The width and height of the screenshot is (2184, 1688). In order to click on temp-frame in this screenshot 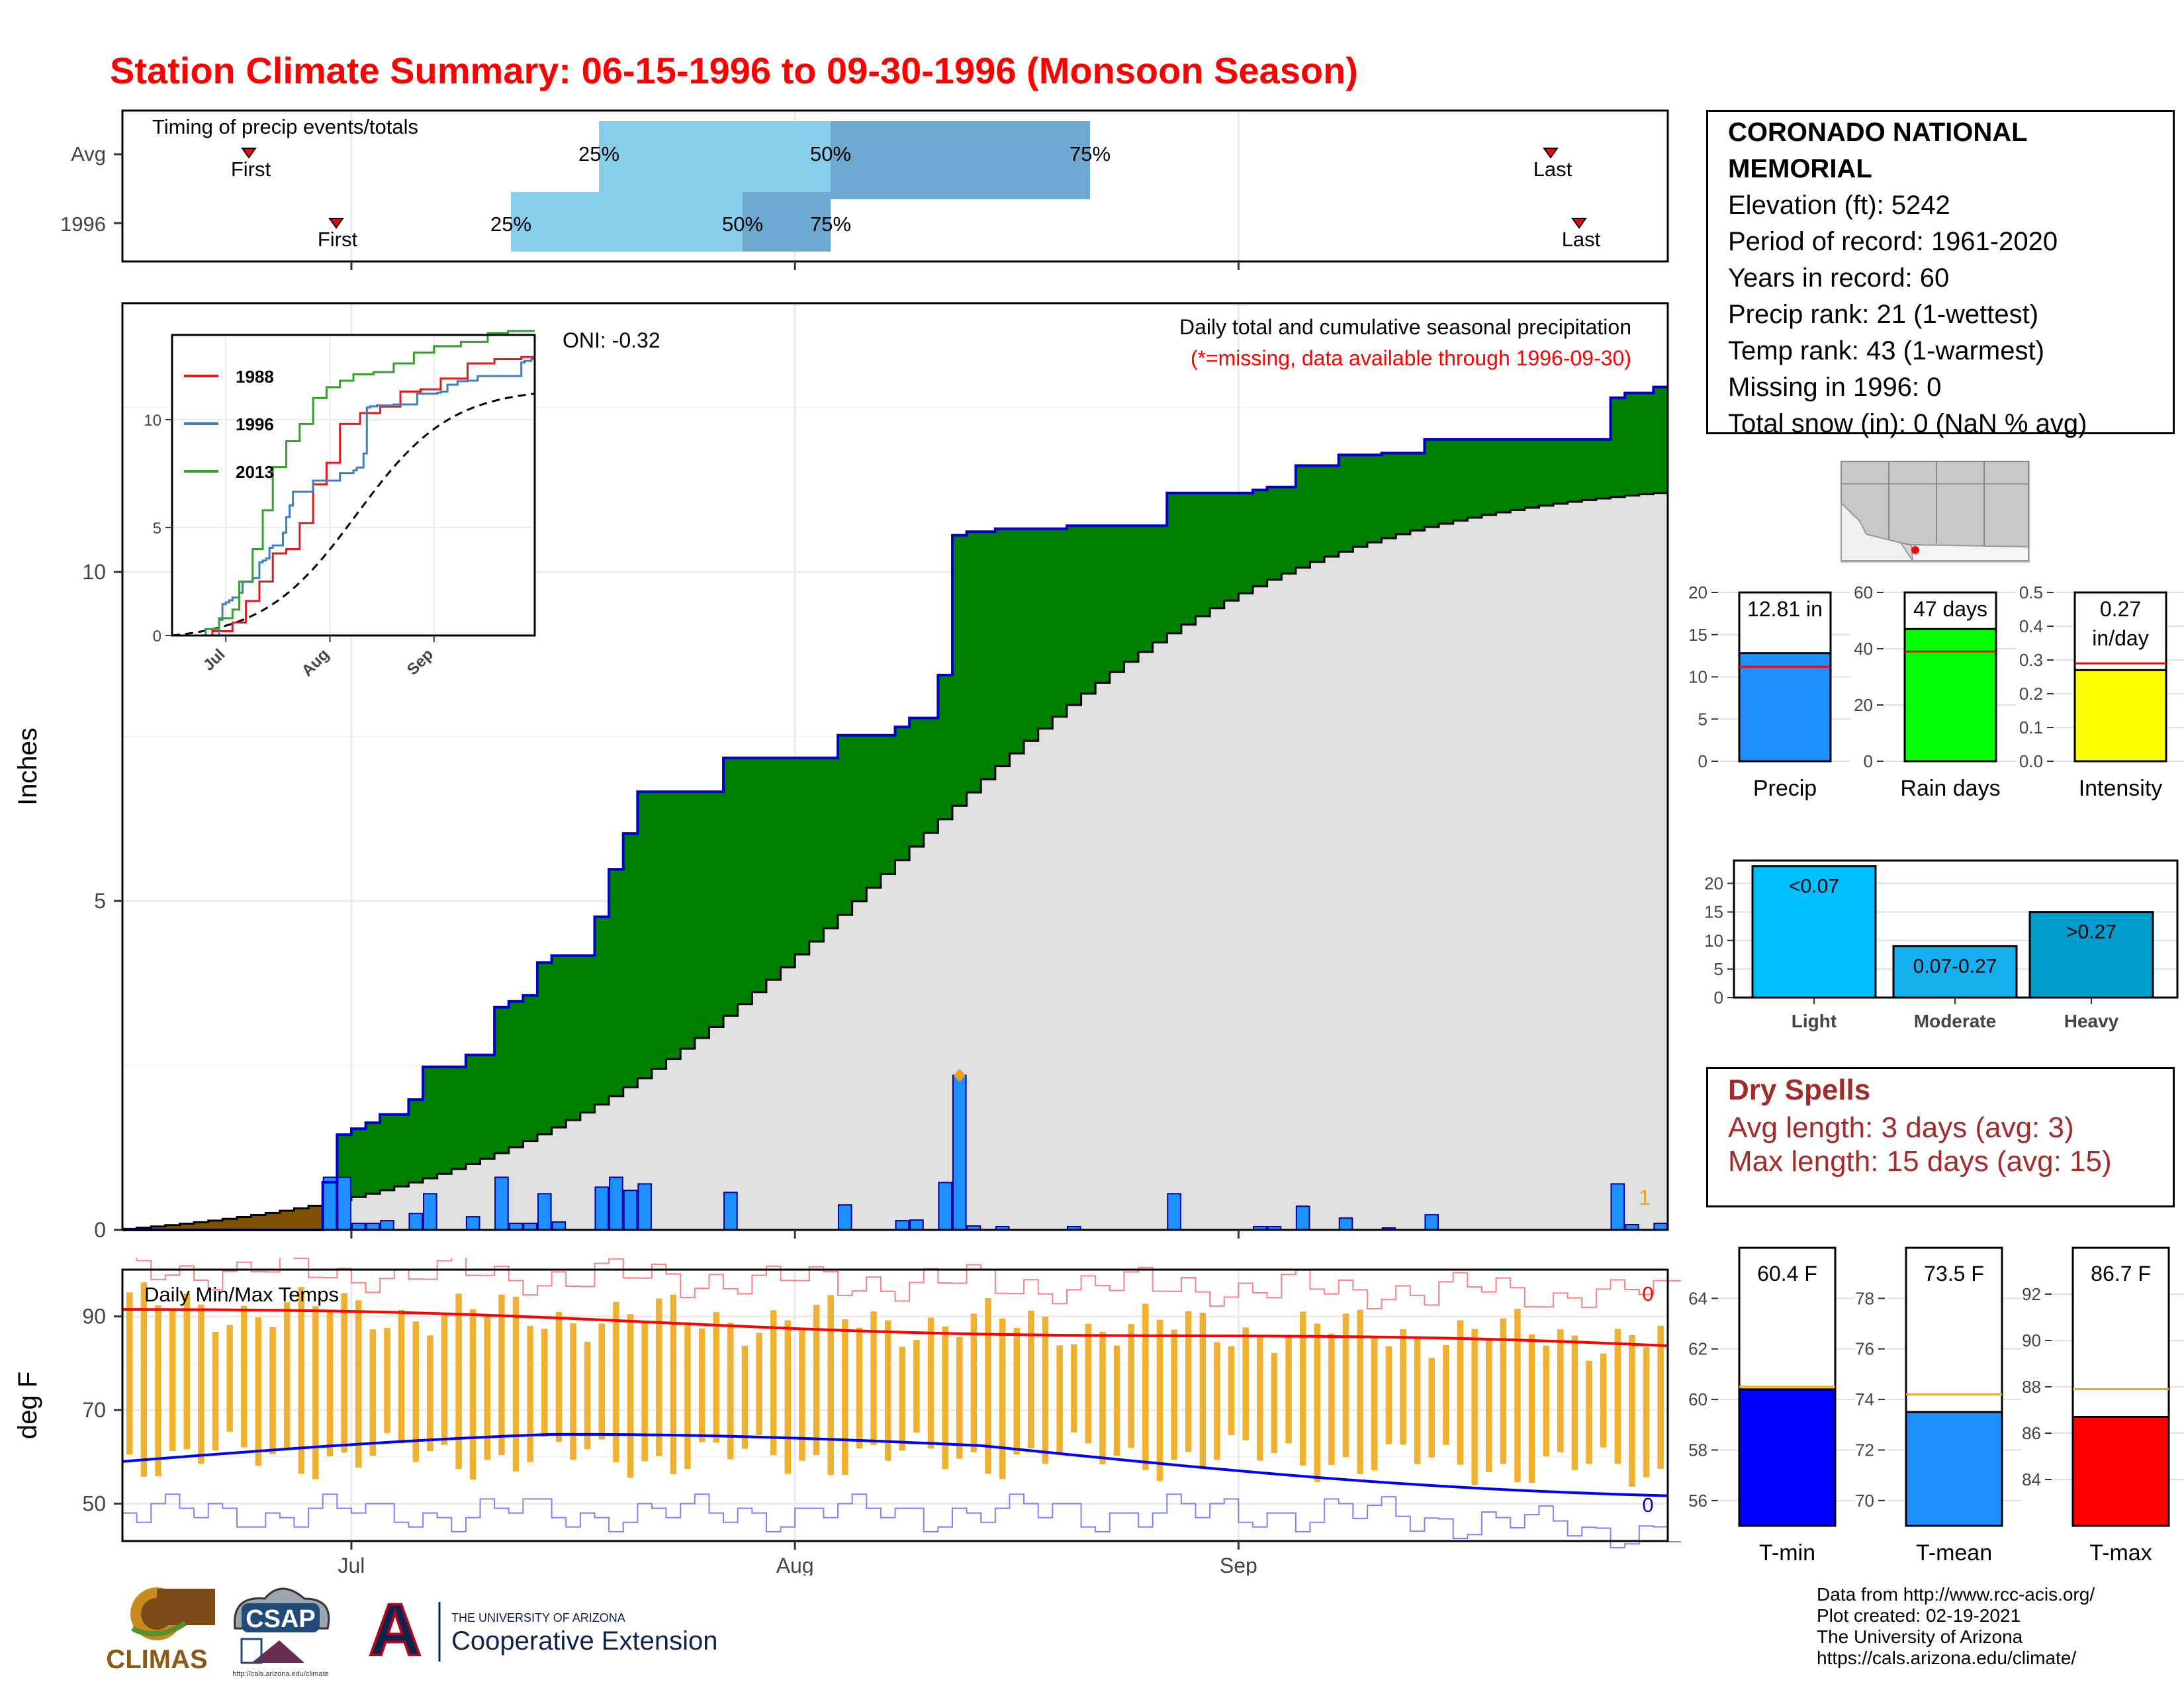, I will do `click(895, 1405)`.